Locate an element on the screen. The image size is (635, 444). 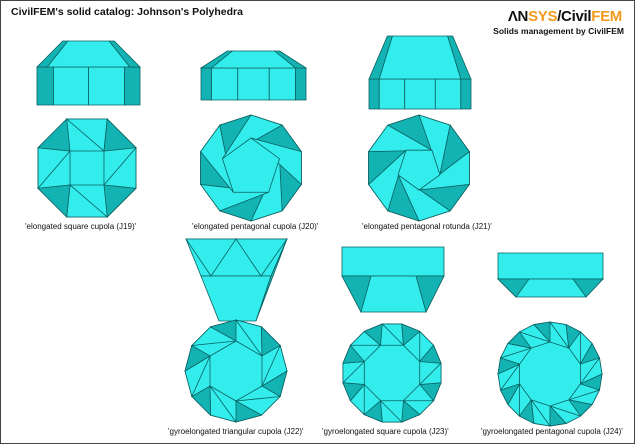
j21-top-view is located at coordinates (419, 168).